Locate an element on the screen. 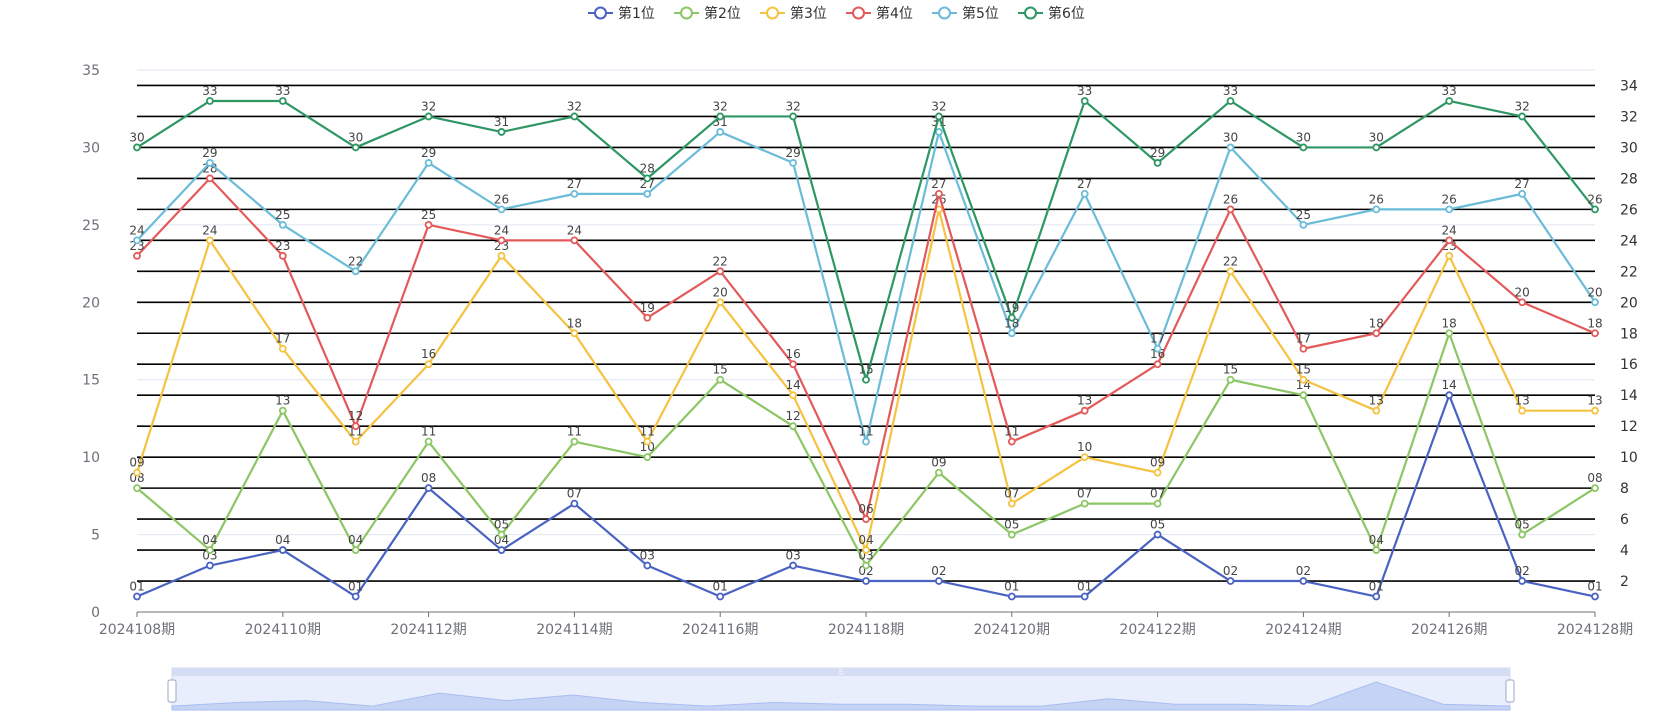  legend-item: 第6位 is located at coordinates (1051, 13).